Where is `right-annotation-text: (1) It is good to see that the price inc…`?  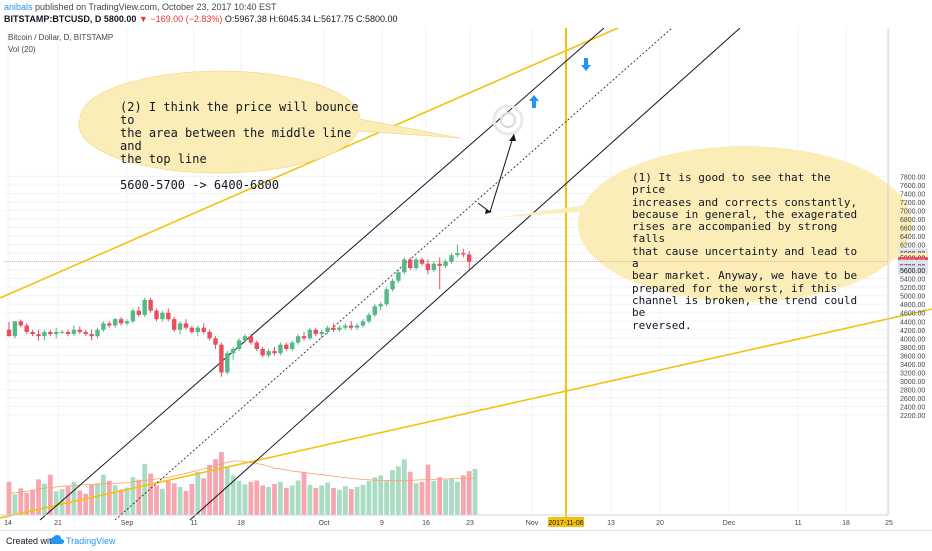 right-annotation-text: (1) It is good to see that the price inc… is located at coordinates (748, 252).